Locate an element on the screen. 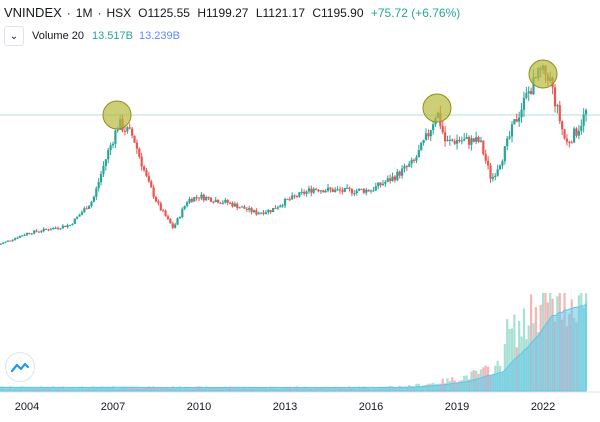 This screenshot has width=600, height=422. tradingview-logo is located at coordinates (20, 367).